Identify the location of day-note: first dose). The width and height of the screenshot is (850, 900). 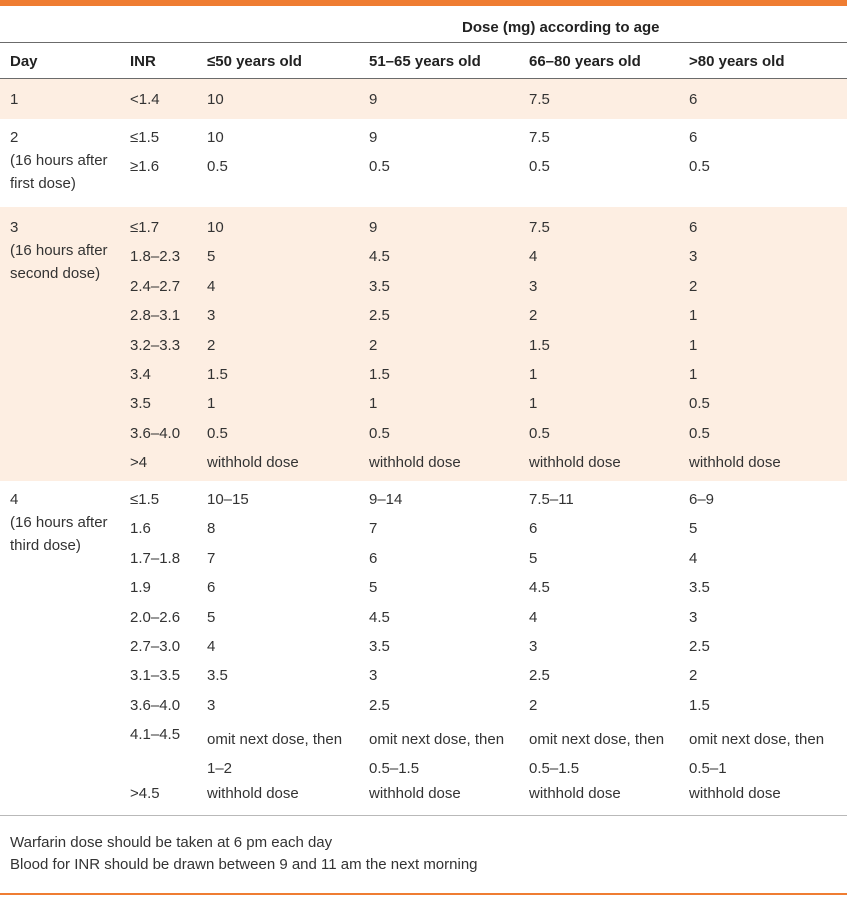
(43, 183).